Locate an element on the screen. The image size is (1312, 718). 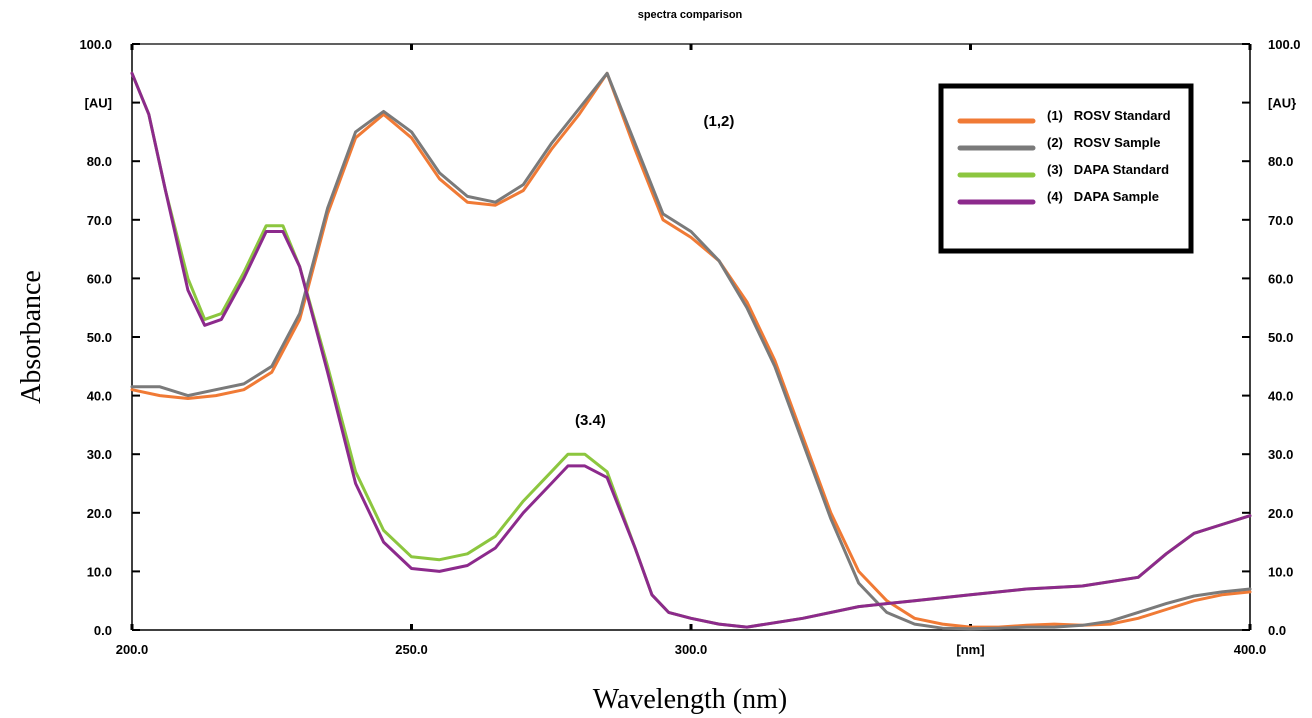
y-tick-label: 20.0 is located at coordinates (99, 513).